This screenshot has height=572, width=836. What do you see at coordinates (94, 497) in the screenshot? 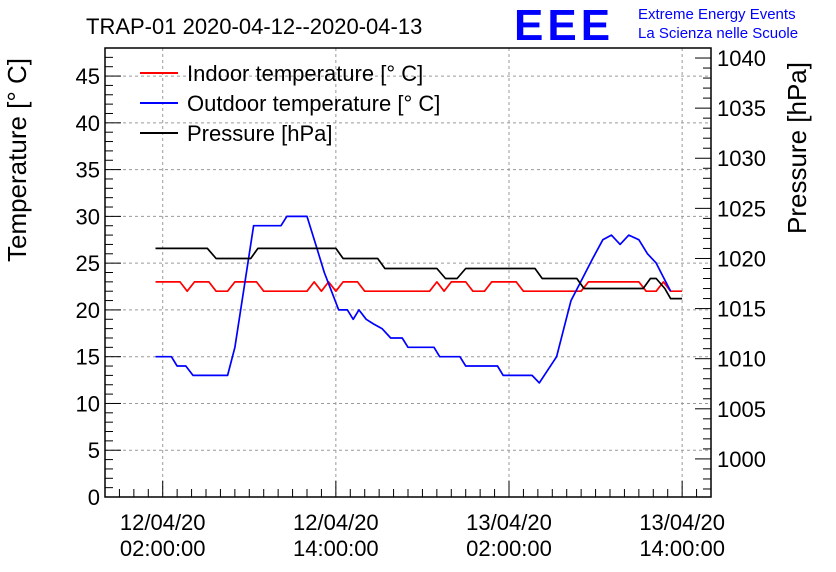
I see `y-tick-label-0: 0` at bounding box center [94, 497].